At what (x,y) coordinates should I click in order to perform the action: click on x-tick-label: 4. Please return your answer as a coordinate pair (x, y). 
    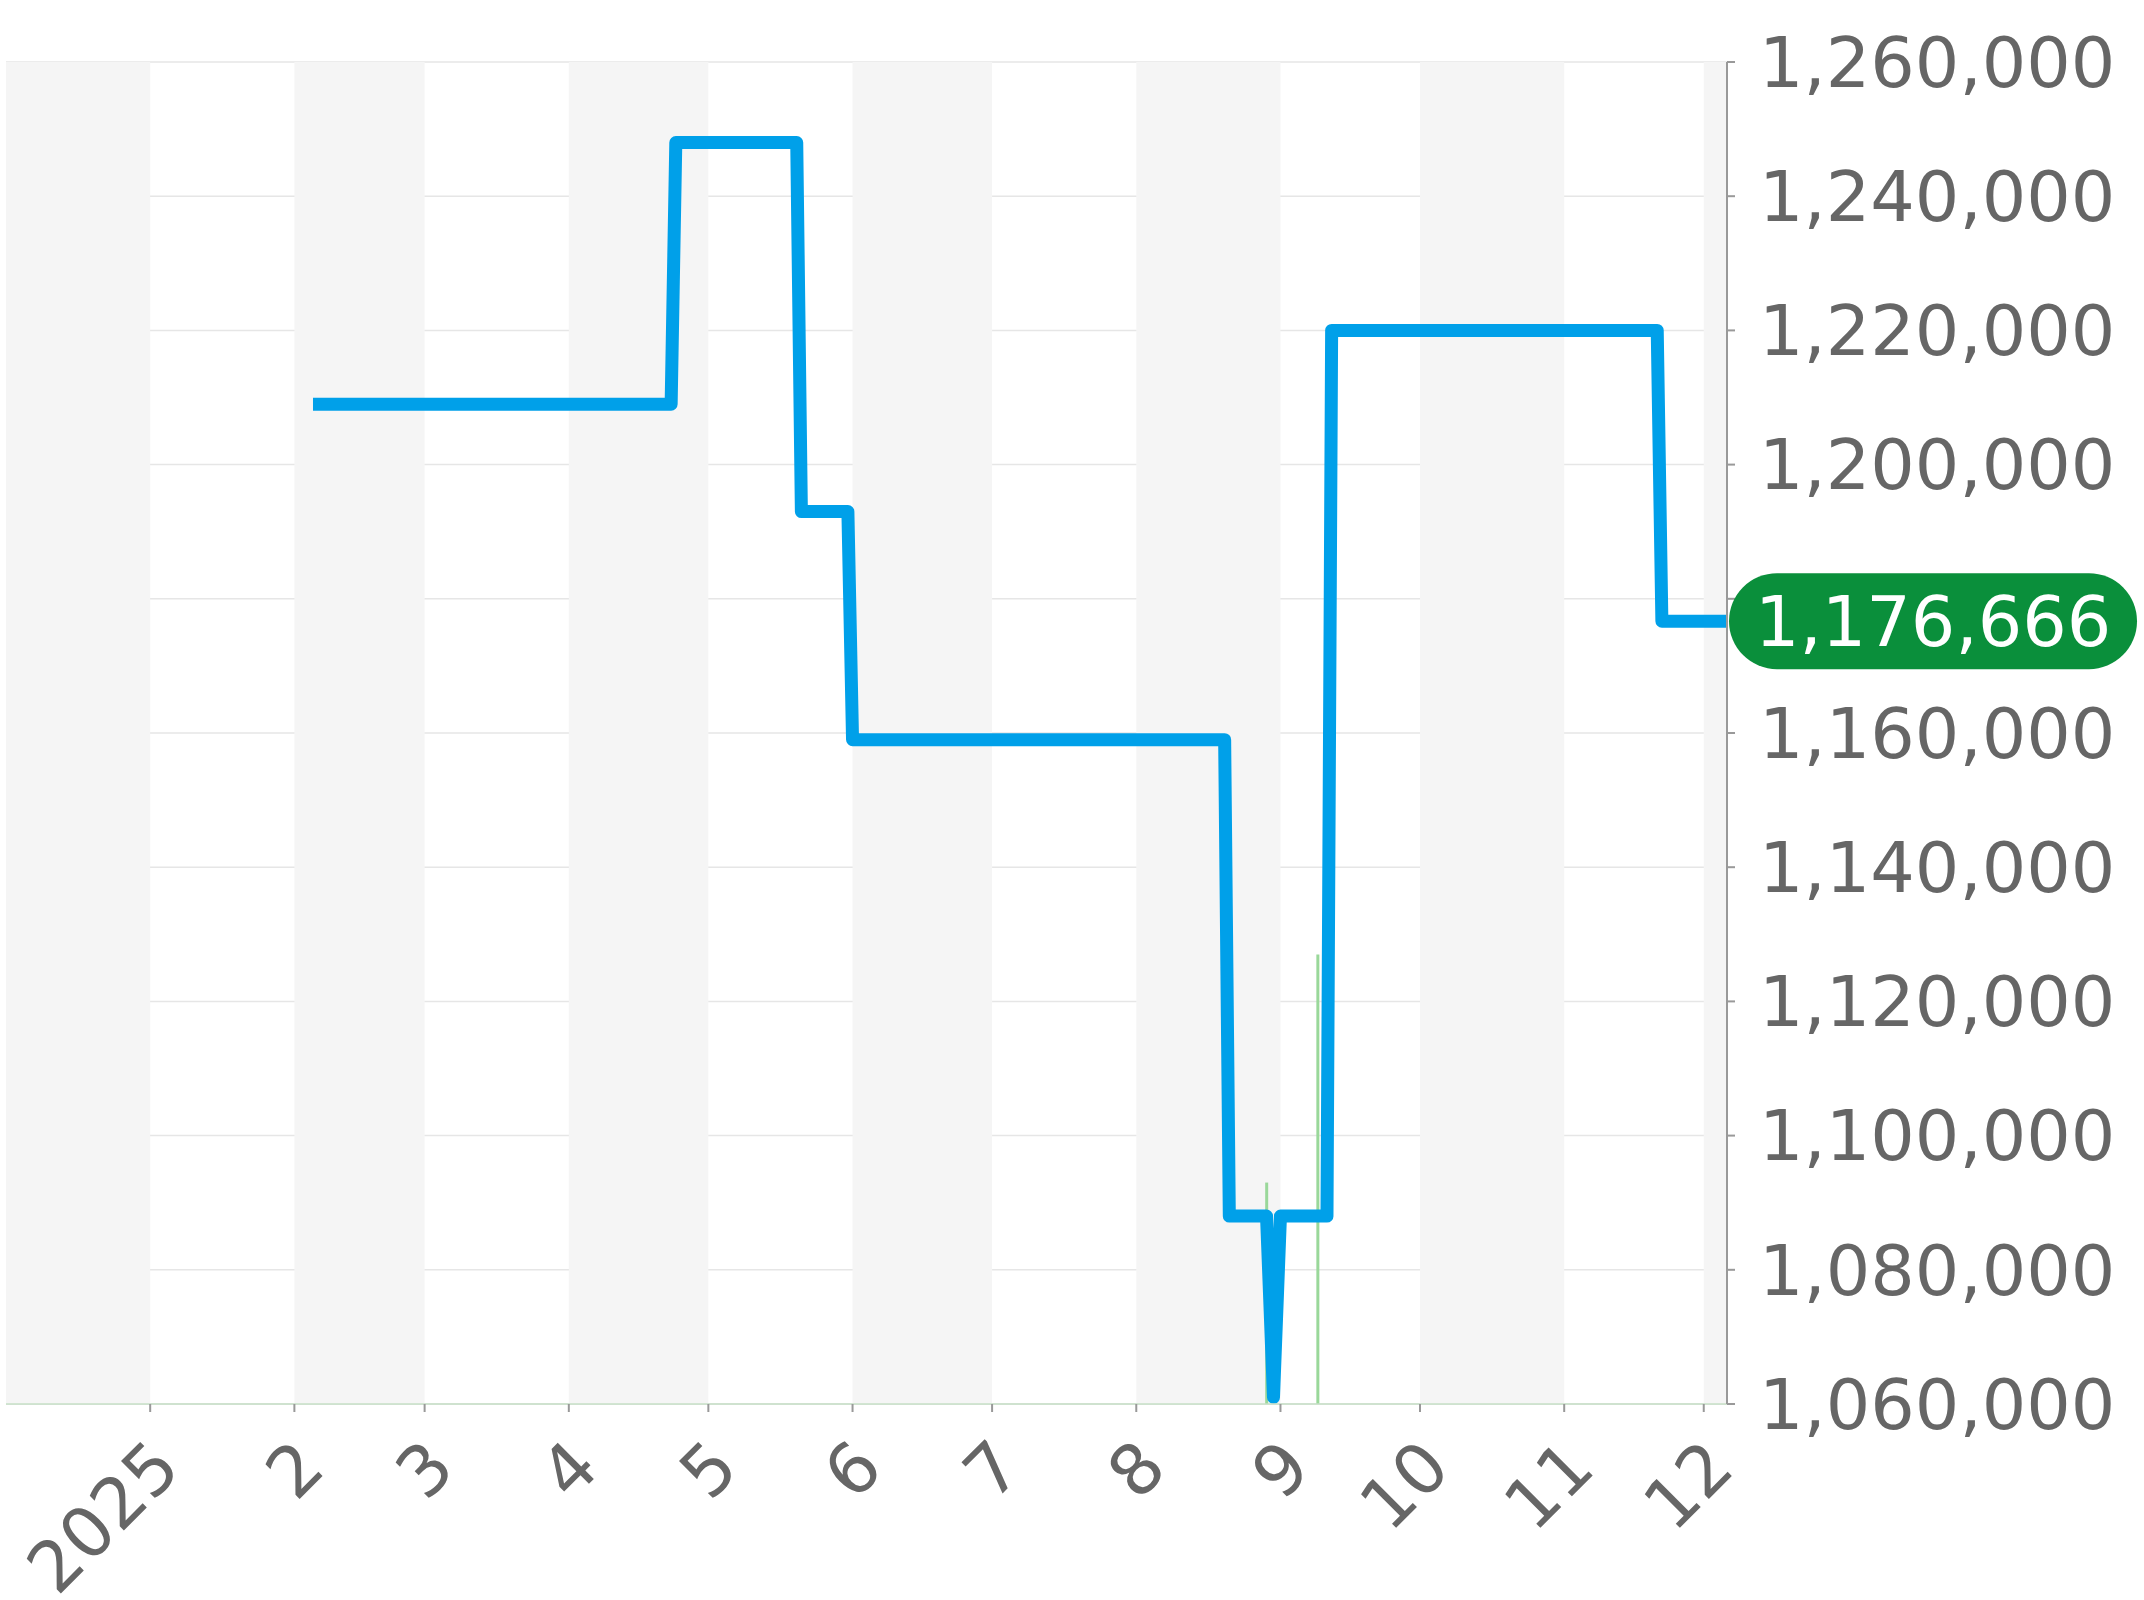
    Looking at the image, I should click on (569, 1470).